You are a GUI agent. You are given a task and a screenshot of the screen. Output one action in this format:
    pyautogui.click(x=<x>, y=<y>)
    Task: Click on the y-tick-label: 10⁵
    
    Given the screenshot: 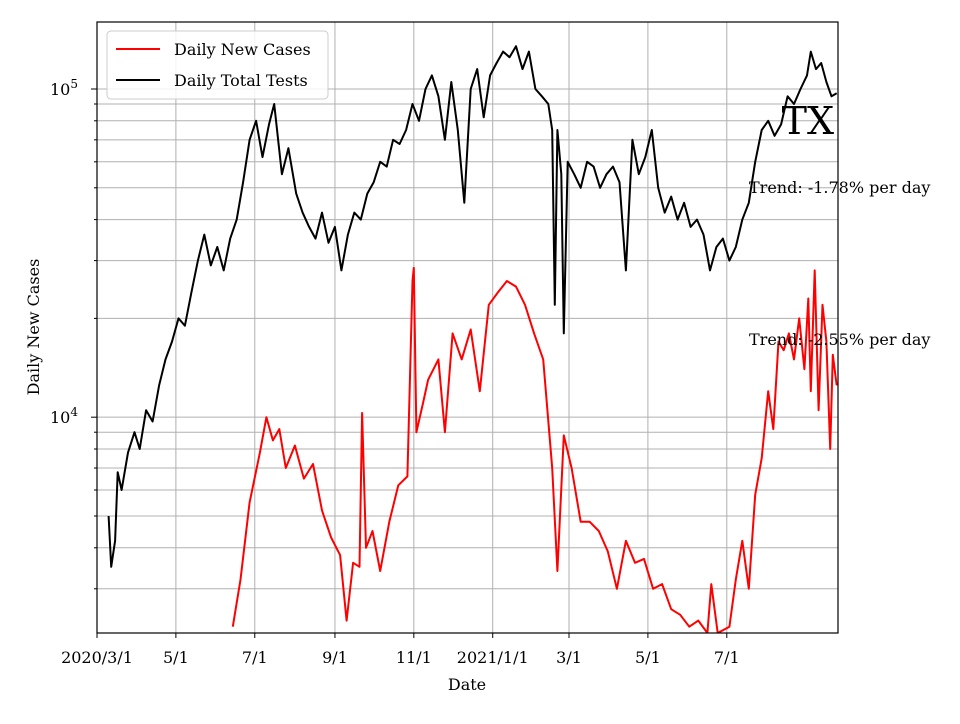 What is the action you would take?
    pyautogui.click(x=64, y=88)
    